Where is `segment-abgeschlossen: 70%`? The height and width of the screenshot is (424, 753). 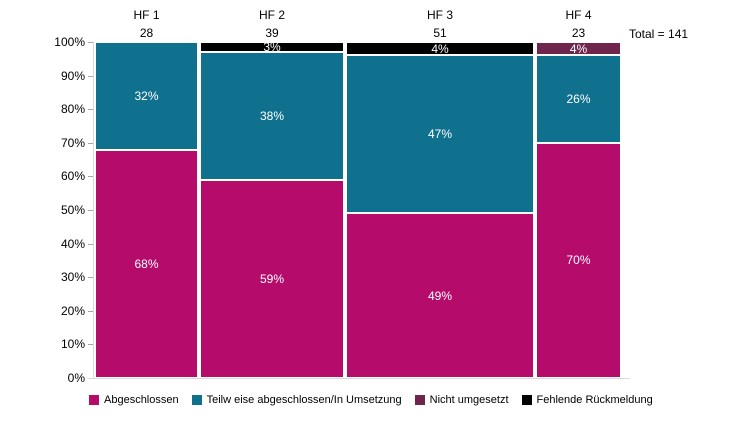 segment-abgeschlossen: 70% is located at coordinates (578, 260).